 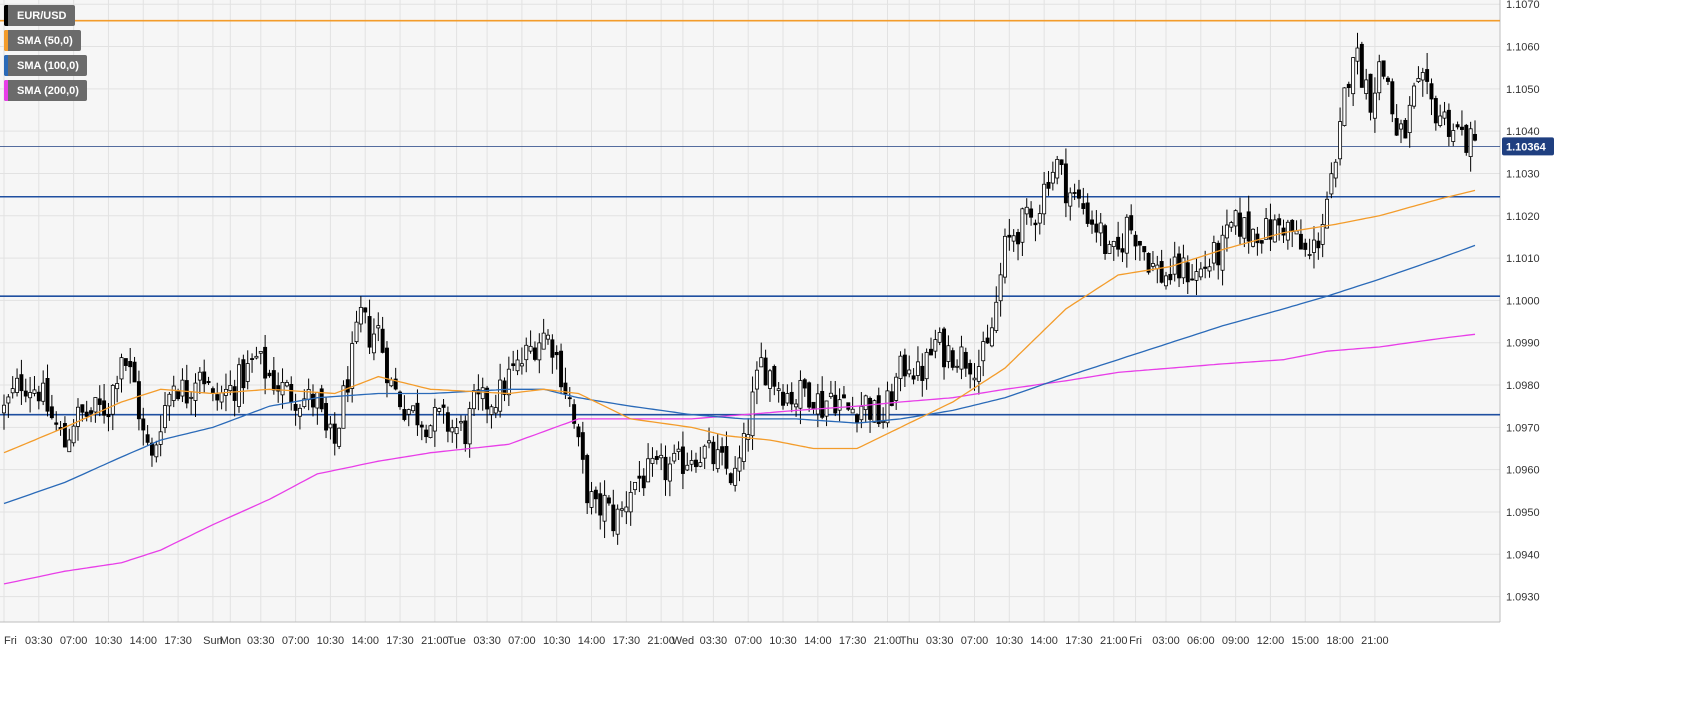 I want to click on legend-swatch-sma100, so click(x=6, y=65).